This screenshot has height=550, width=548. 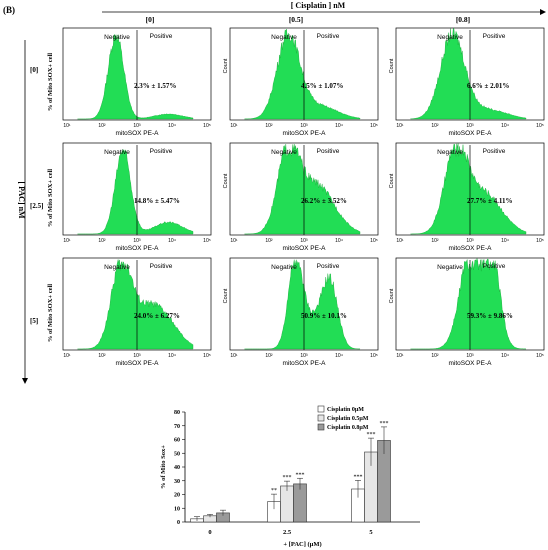 What do you see at coordinates (489, 201) in the screenshot?
I see `positive-percent-label: 27.7% ± 4.11%` at bounding box center [489, 201].